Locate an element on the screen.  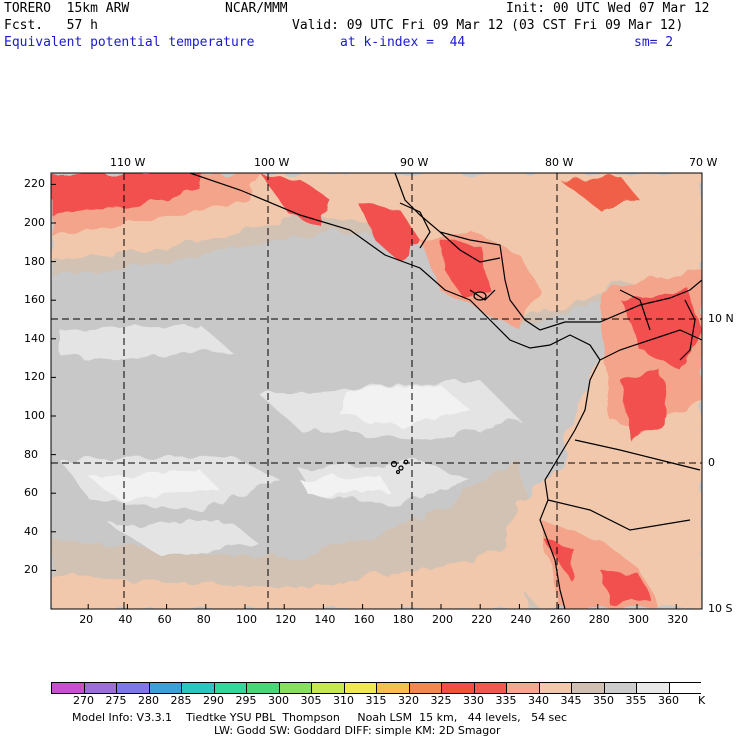
x-tick-label: 260 is located at coordinates (560, 619).